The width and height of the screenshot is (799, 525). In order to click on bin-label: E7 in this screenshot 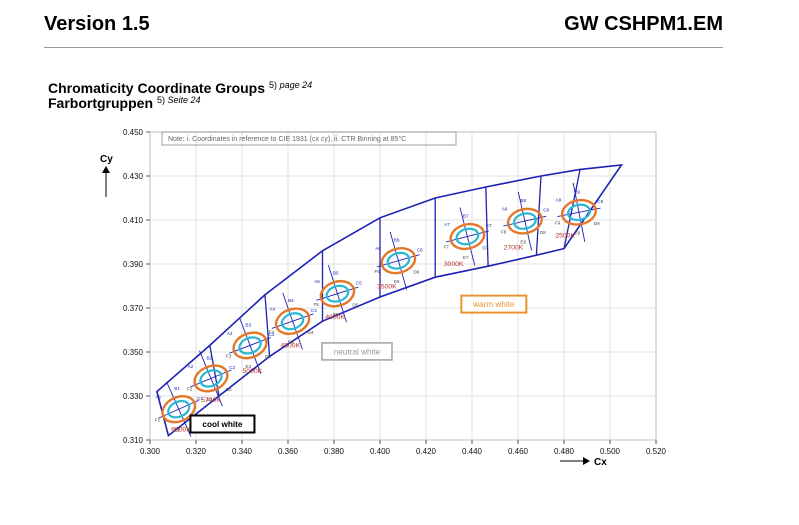, I will do `click(466, 257)`.